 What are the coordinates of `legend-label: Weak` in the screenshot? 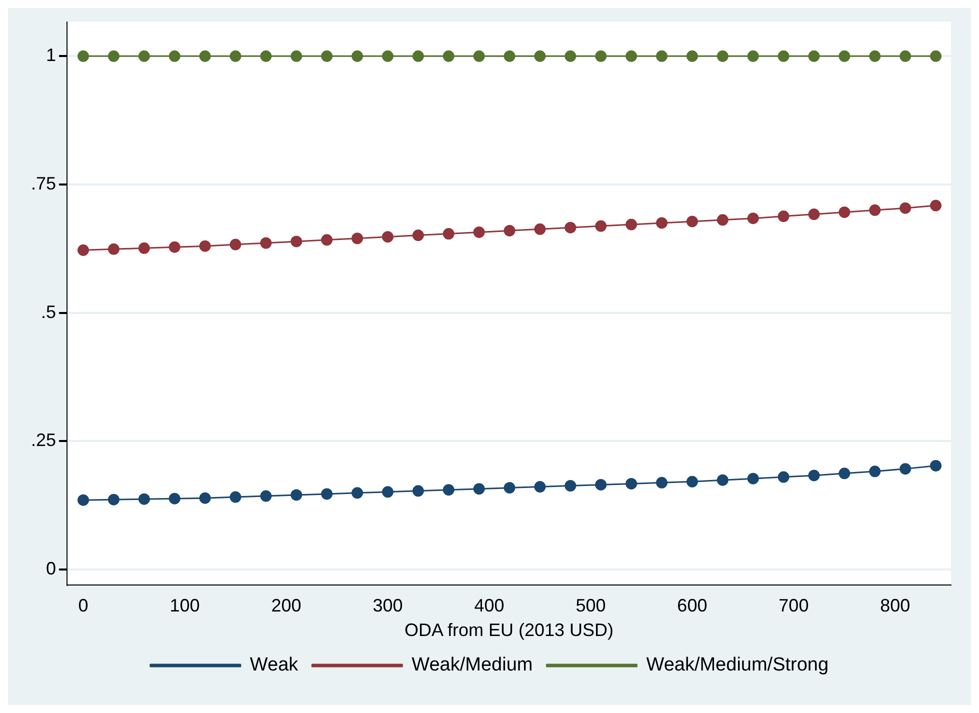 It's located at (274, 665).